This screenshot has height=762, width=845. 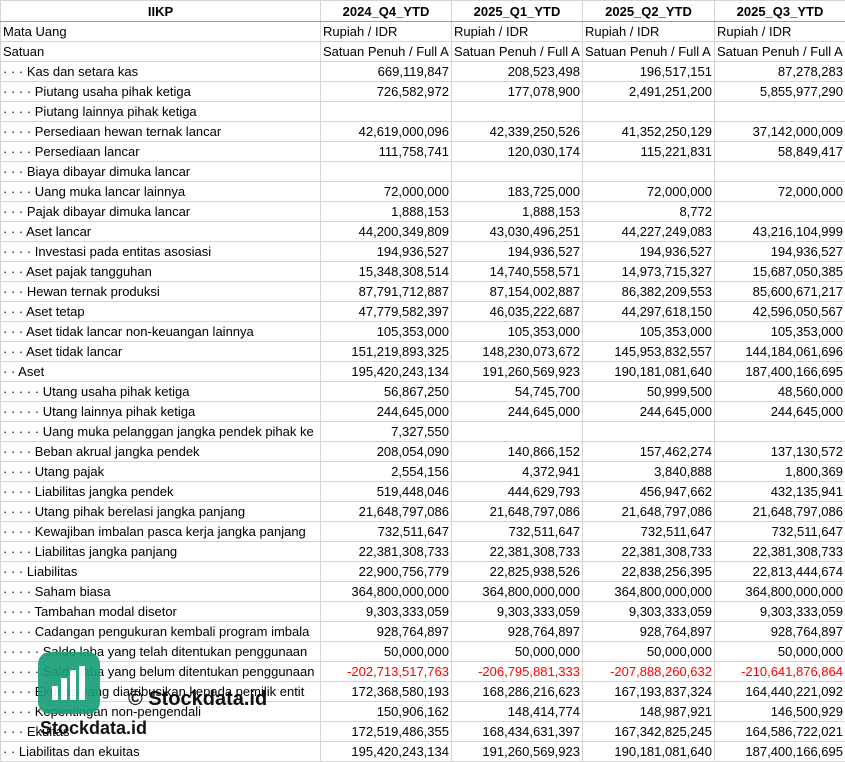 What do you see at coordinates (780, 312) in the screenshot?
I see `table-cell: 42,596,050,567` at bounding box center [780, 312].